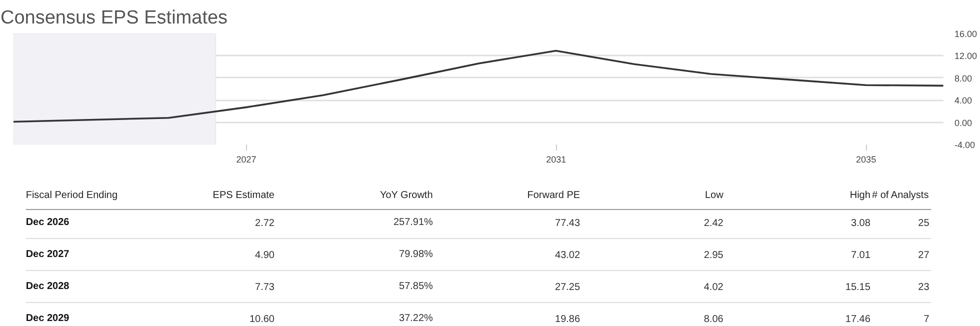 The width and height of the screenshot is (980, 326). Describe the element at coordinates (48, 222) in the screenshot. I see `category-label: Dec 2026` at that location.